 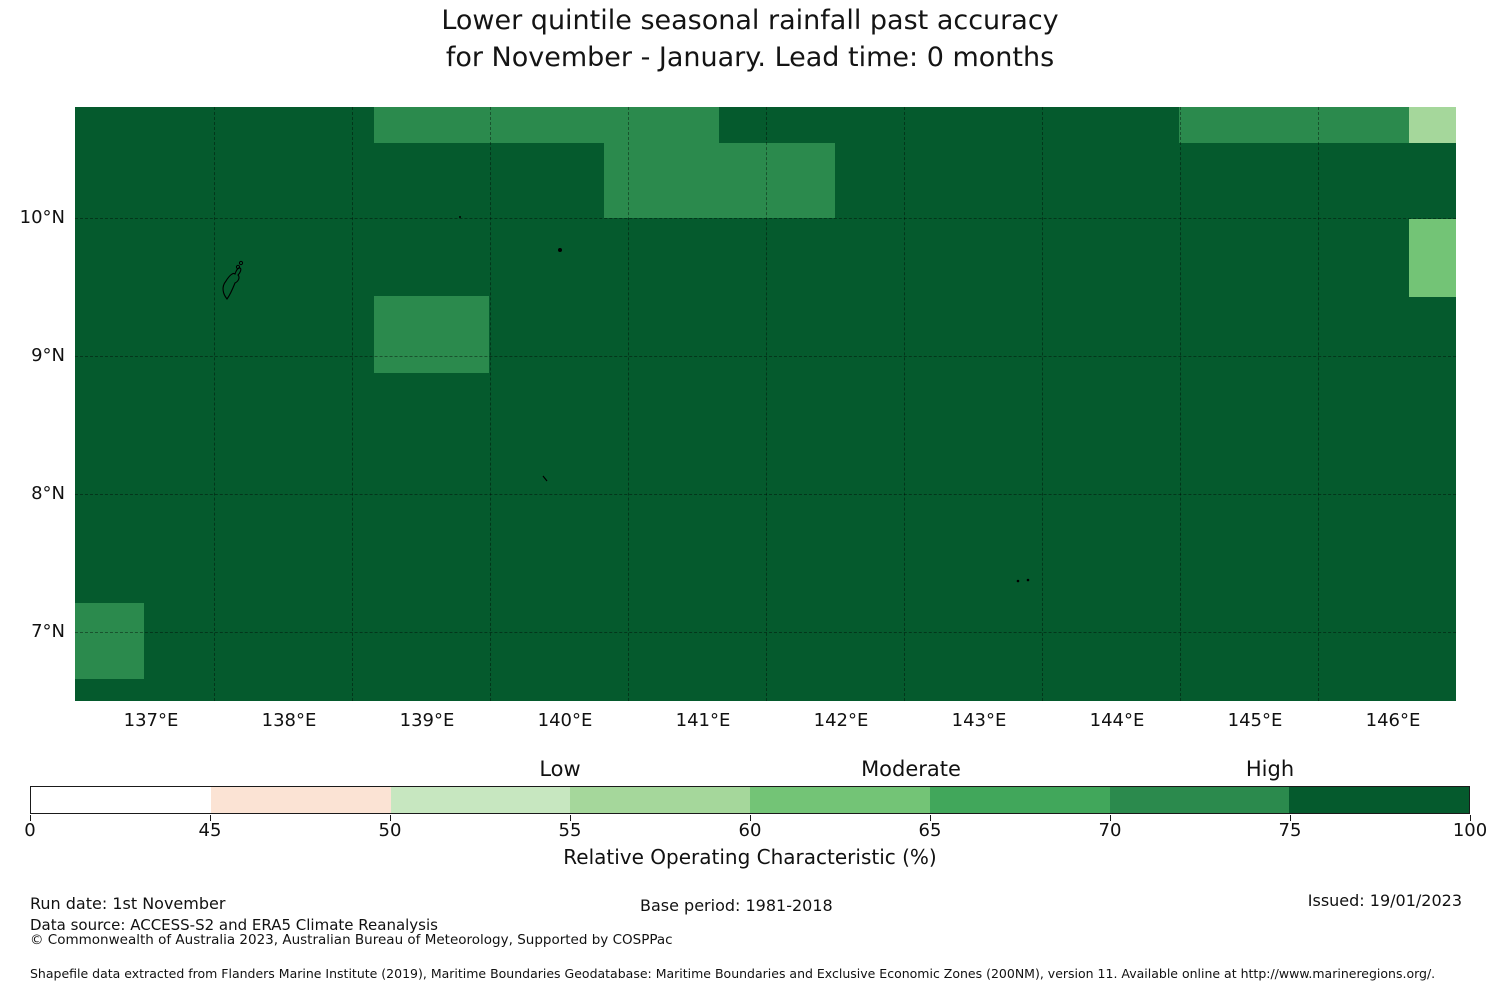 What do you see at coordinates (703, 720) in the screenshot?
I see `lon-tick-label: 141°E` at bounding box center [703, 720].